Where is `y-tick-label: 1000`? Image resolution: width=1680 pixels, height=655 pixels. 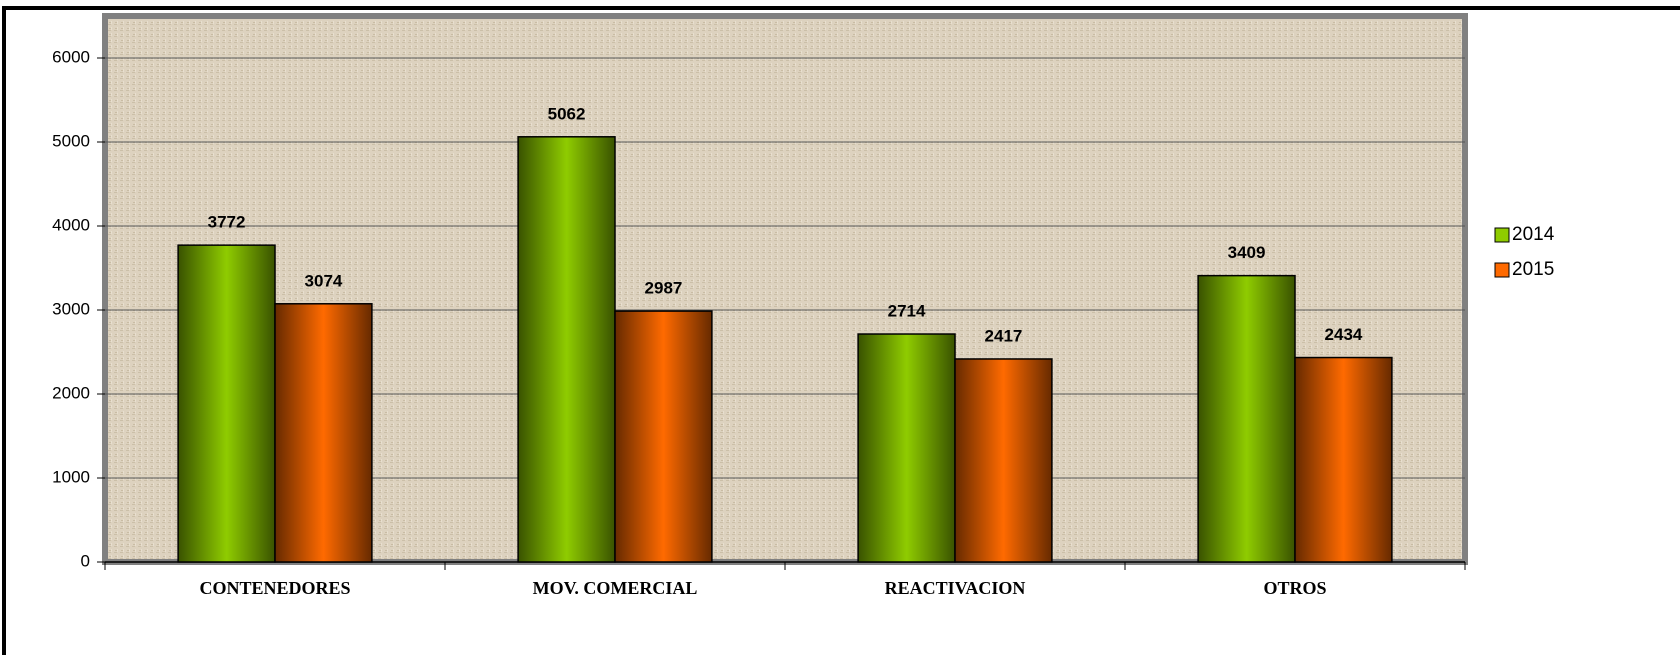
y-tick-label: 1000 is located at coordinates (71, 476).